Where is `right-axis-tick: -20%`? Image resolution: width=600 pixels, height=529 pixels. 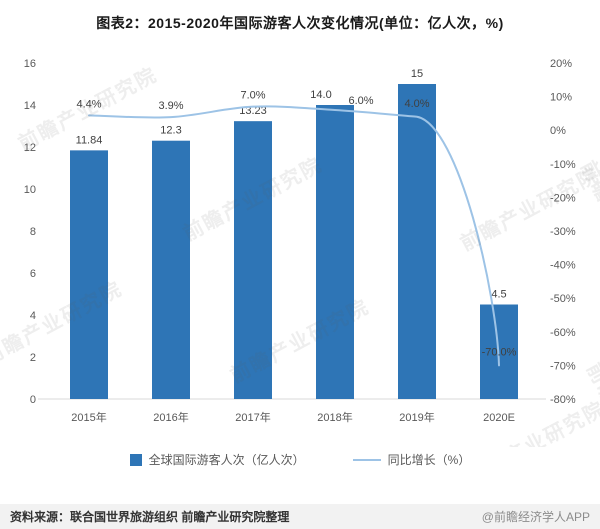 right-axis-tick: -20% is located at coordinates (563, 198).